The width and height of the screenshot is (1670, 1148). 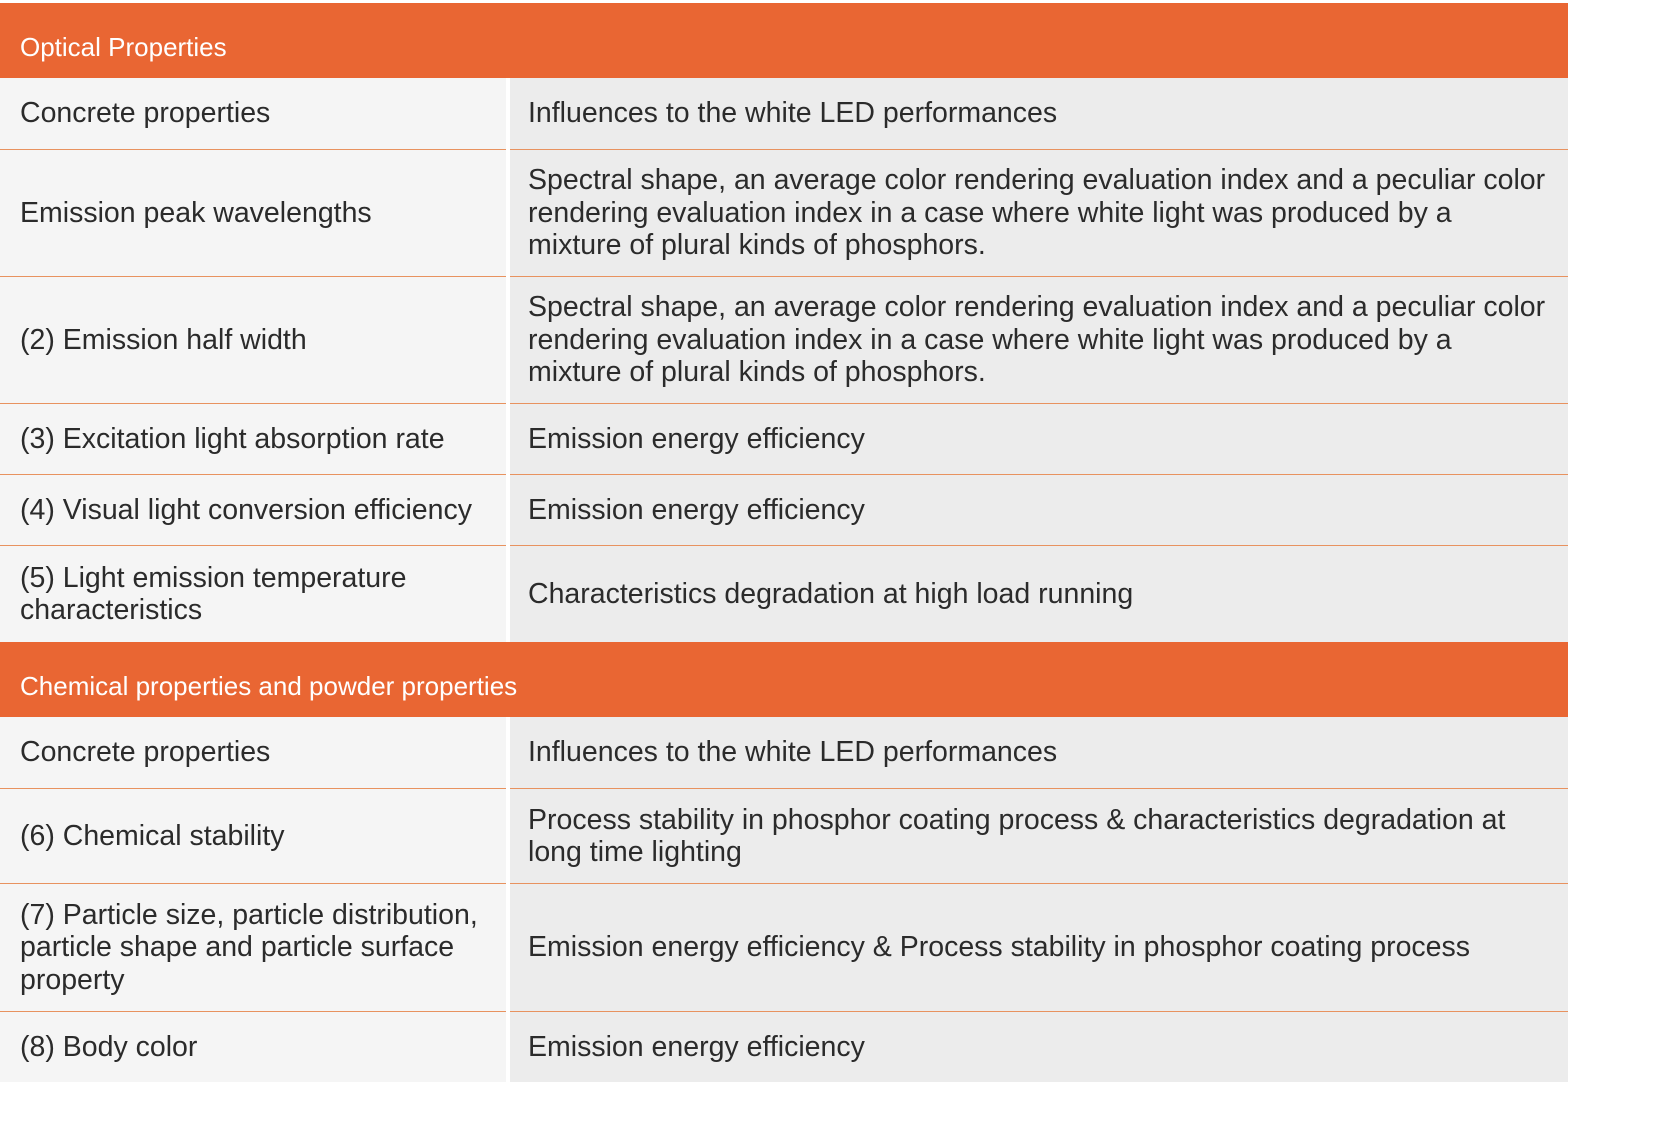 I want to click on table-top-edge, so click(x=784, y=1).